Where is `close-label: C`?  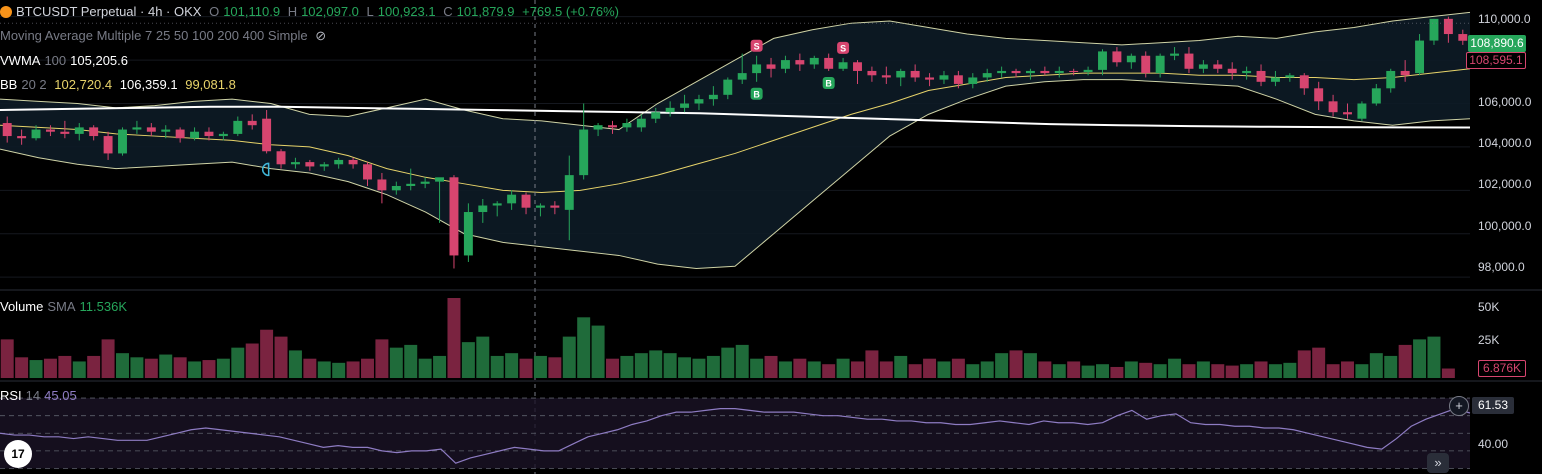
close-label: C is located at coordinates (448, 11).